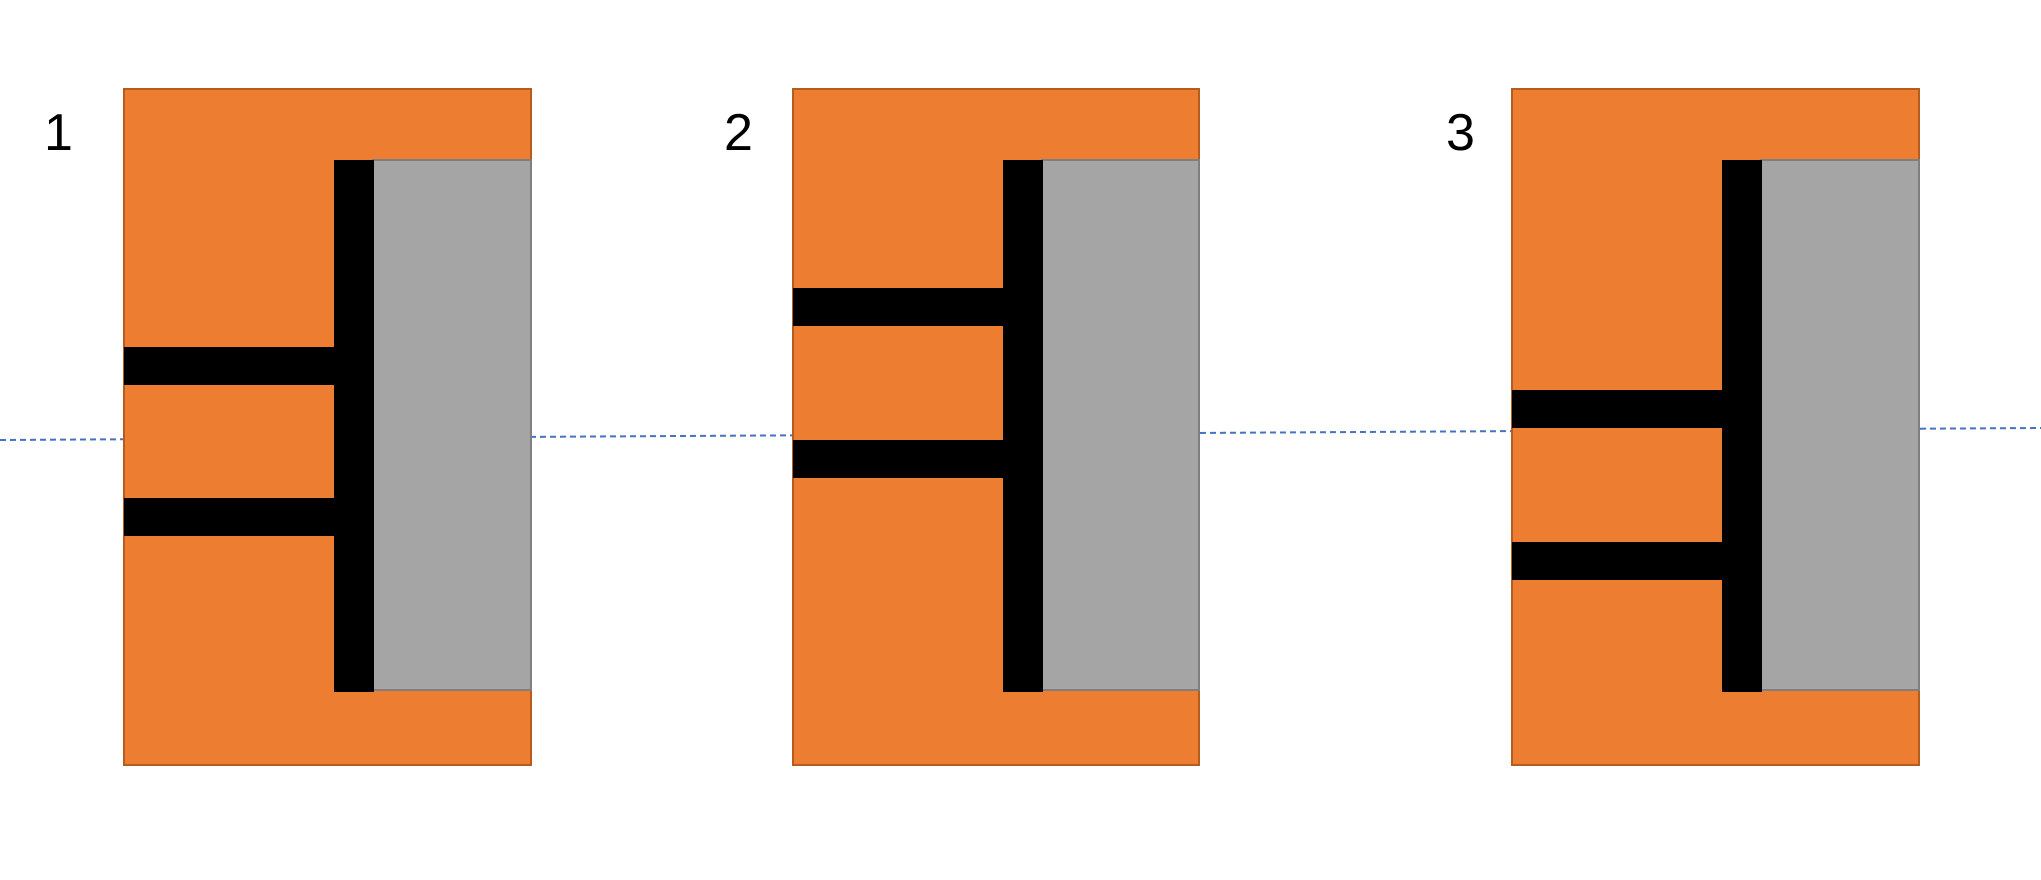 The height and width of the screenshot is (880, 2041). What do you see at coordinates (738, 133) in the screenshot?
I see `panel-number: 2` at bounding box center [738, 133].